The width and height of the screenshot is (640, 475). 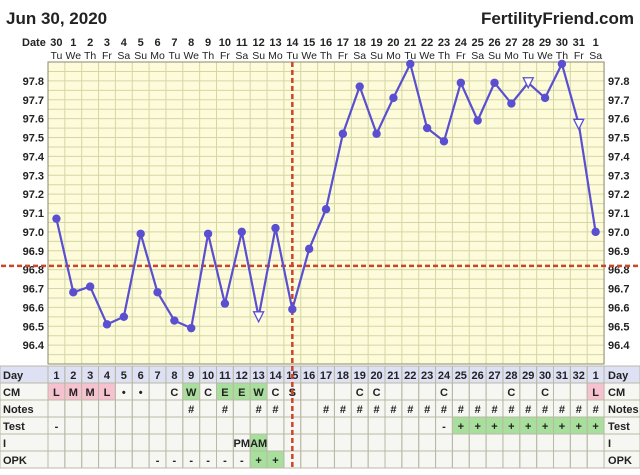 What do you see at coordinates (191, 56) in the screenshot?
I see `weekday-label: We` at bounding box center [191, 56].